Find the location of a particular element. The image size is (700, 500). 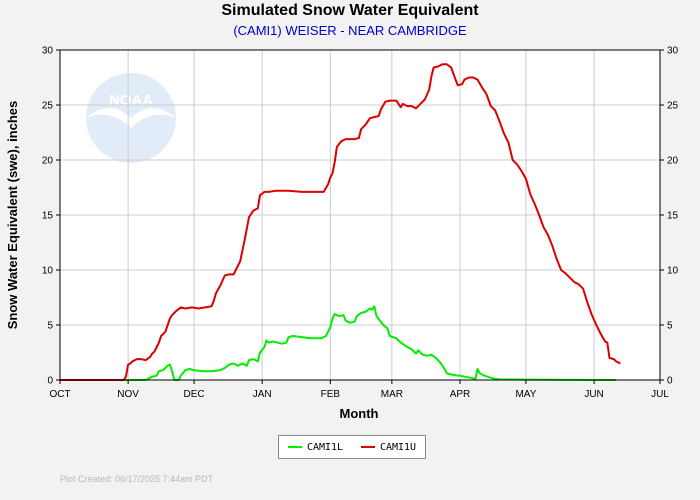

x-tick-label: MAR is located at coordinates (392, 394).